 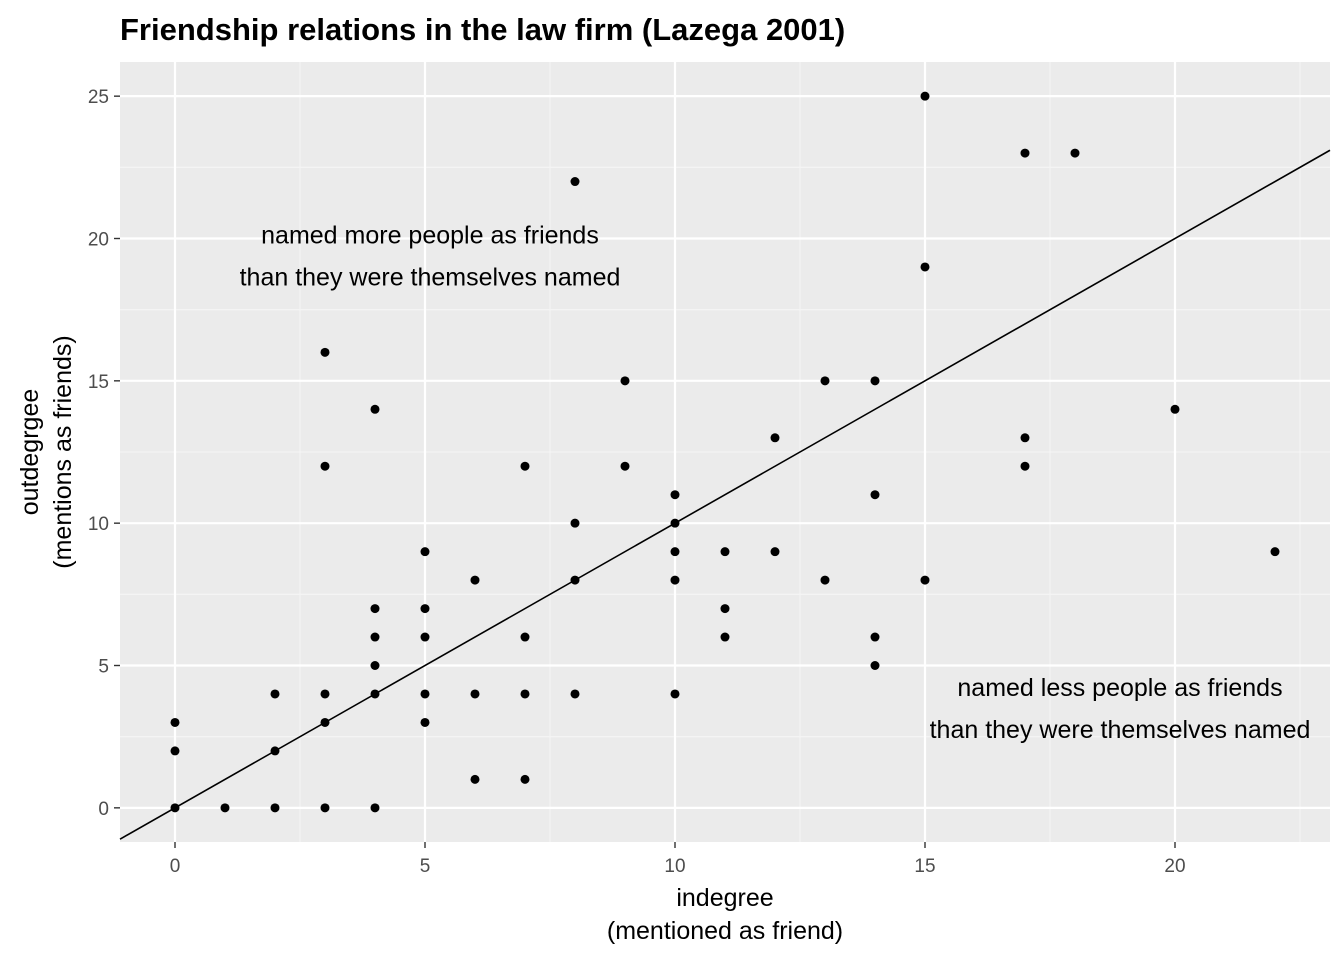 I want to click on x-tick-label: 10, so click(x=674, y=866).